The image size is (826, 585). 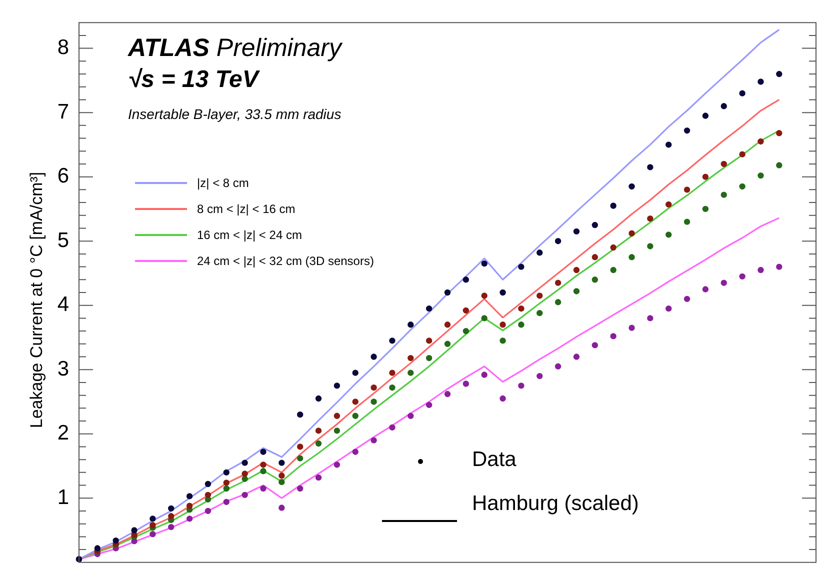 I want to click on text: ATLAS Preliminary, so click(x=235, y=48).